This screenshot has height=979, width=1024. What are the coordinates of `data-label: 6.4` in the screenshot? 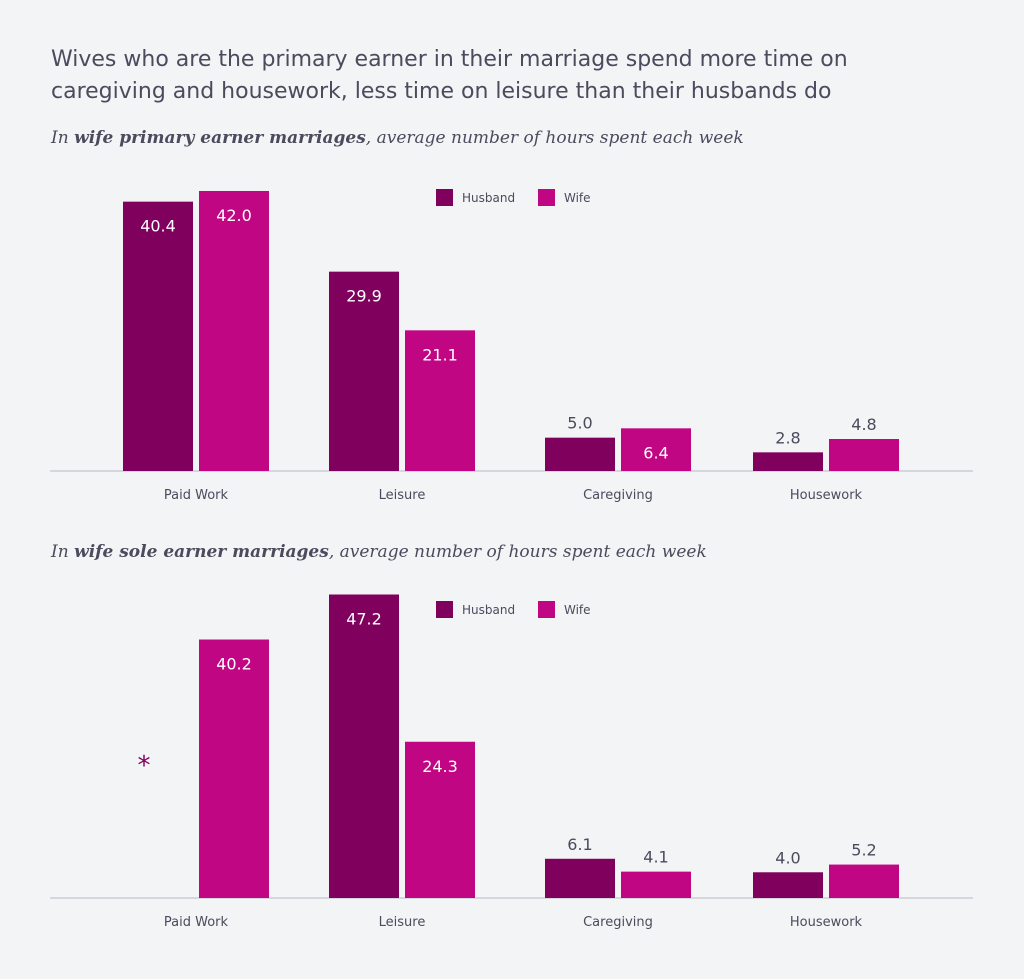 It's located at (655, 452).